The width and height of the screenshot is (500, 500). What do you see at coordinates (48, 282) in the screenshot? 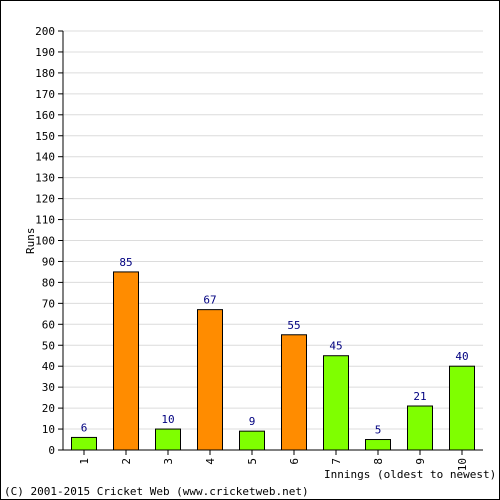
I see `y-tick-label: 80` at bounding box center [48, 282].